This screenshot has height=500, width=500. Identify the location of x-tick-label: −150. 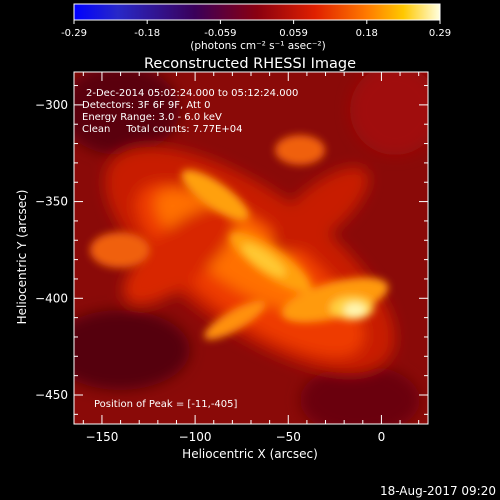
(101, 437).